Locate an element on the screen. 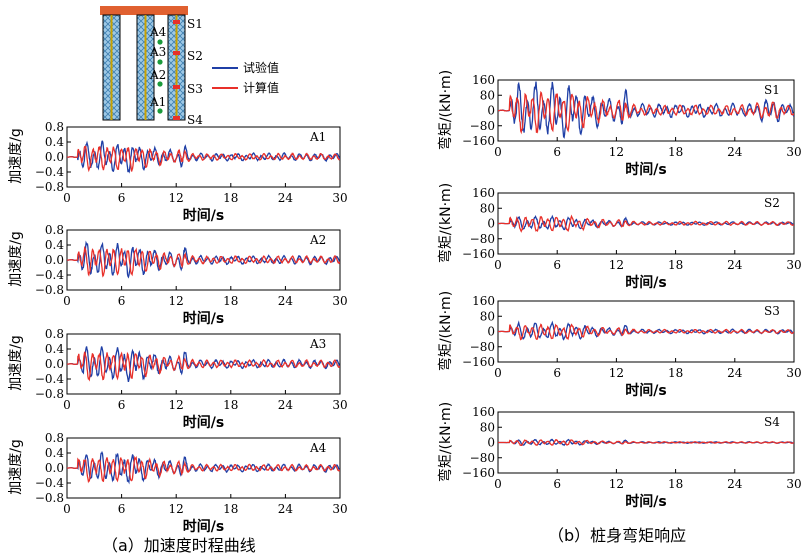 This screenshot has height=559, width=802. panel-annotation: S2 is located at coordinates (772, 203).